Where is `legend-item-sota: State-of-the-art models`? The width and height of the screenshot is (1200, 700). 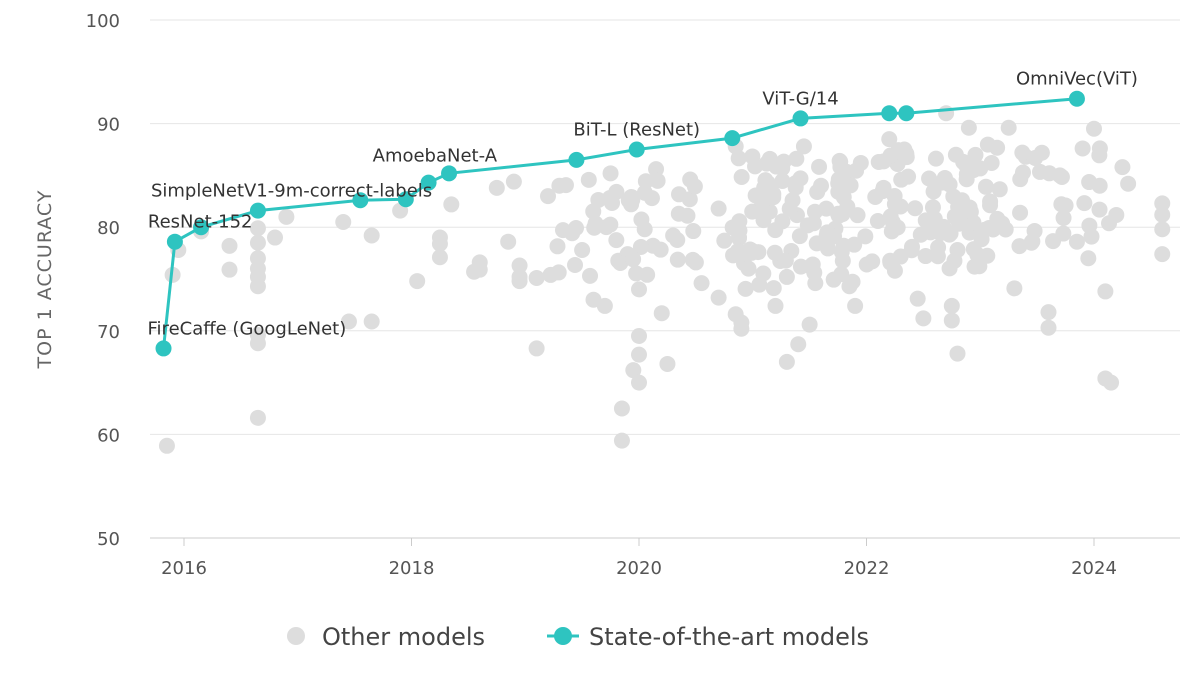 legend-item-sota: State-of-the-art models is located at coordinates (708, 637).